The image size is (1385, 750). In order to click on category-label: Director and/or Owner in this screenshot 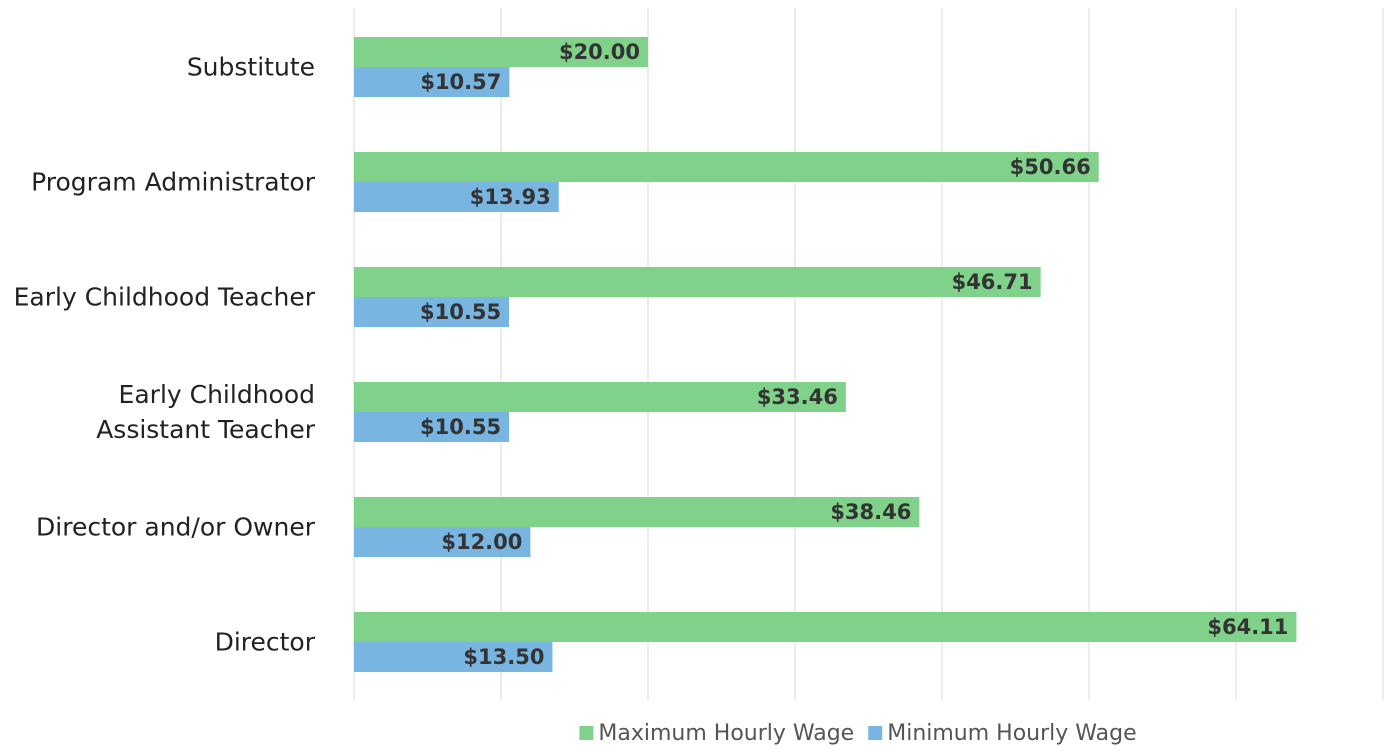, I will do `click(175, 527)`.